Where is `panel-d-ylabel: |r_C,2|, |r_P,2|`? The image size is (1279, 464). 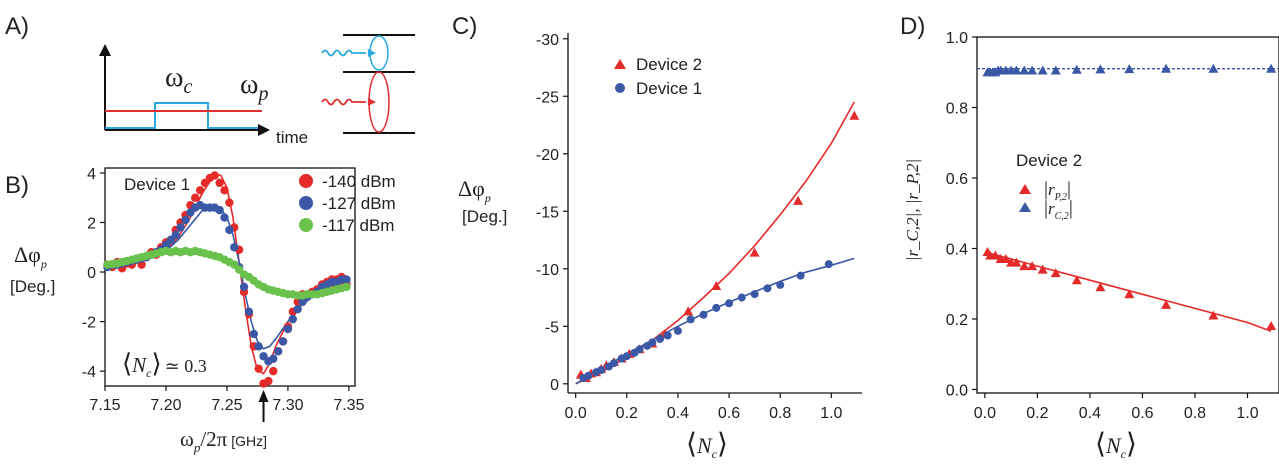 panel-d-ylabel: |r_C,2|, |r_P,2| is located at coordinates (912, 210).